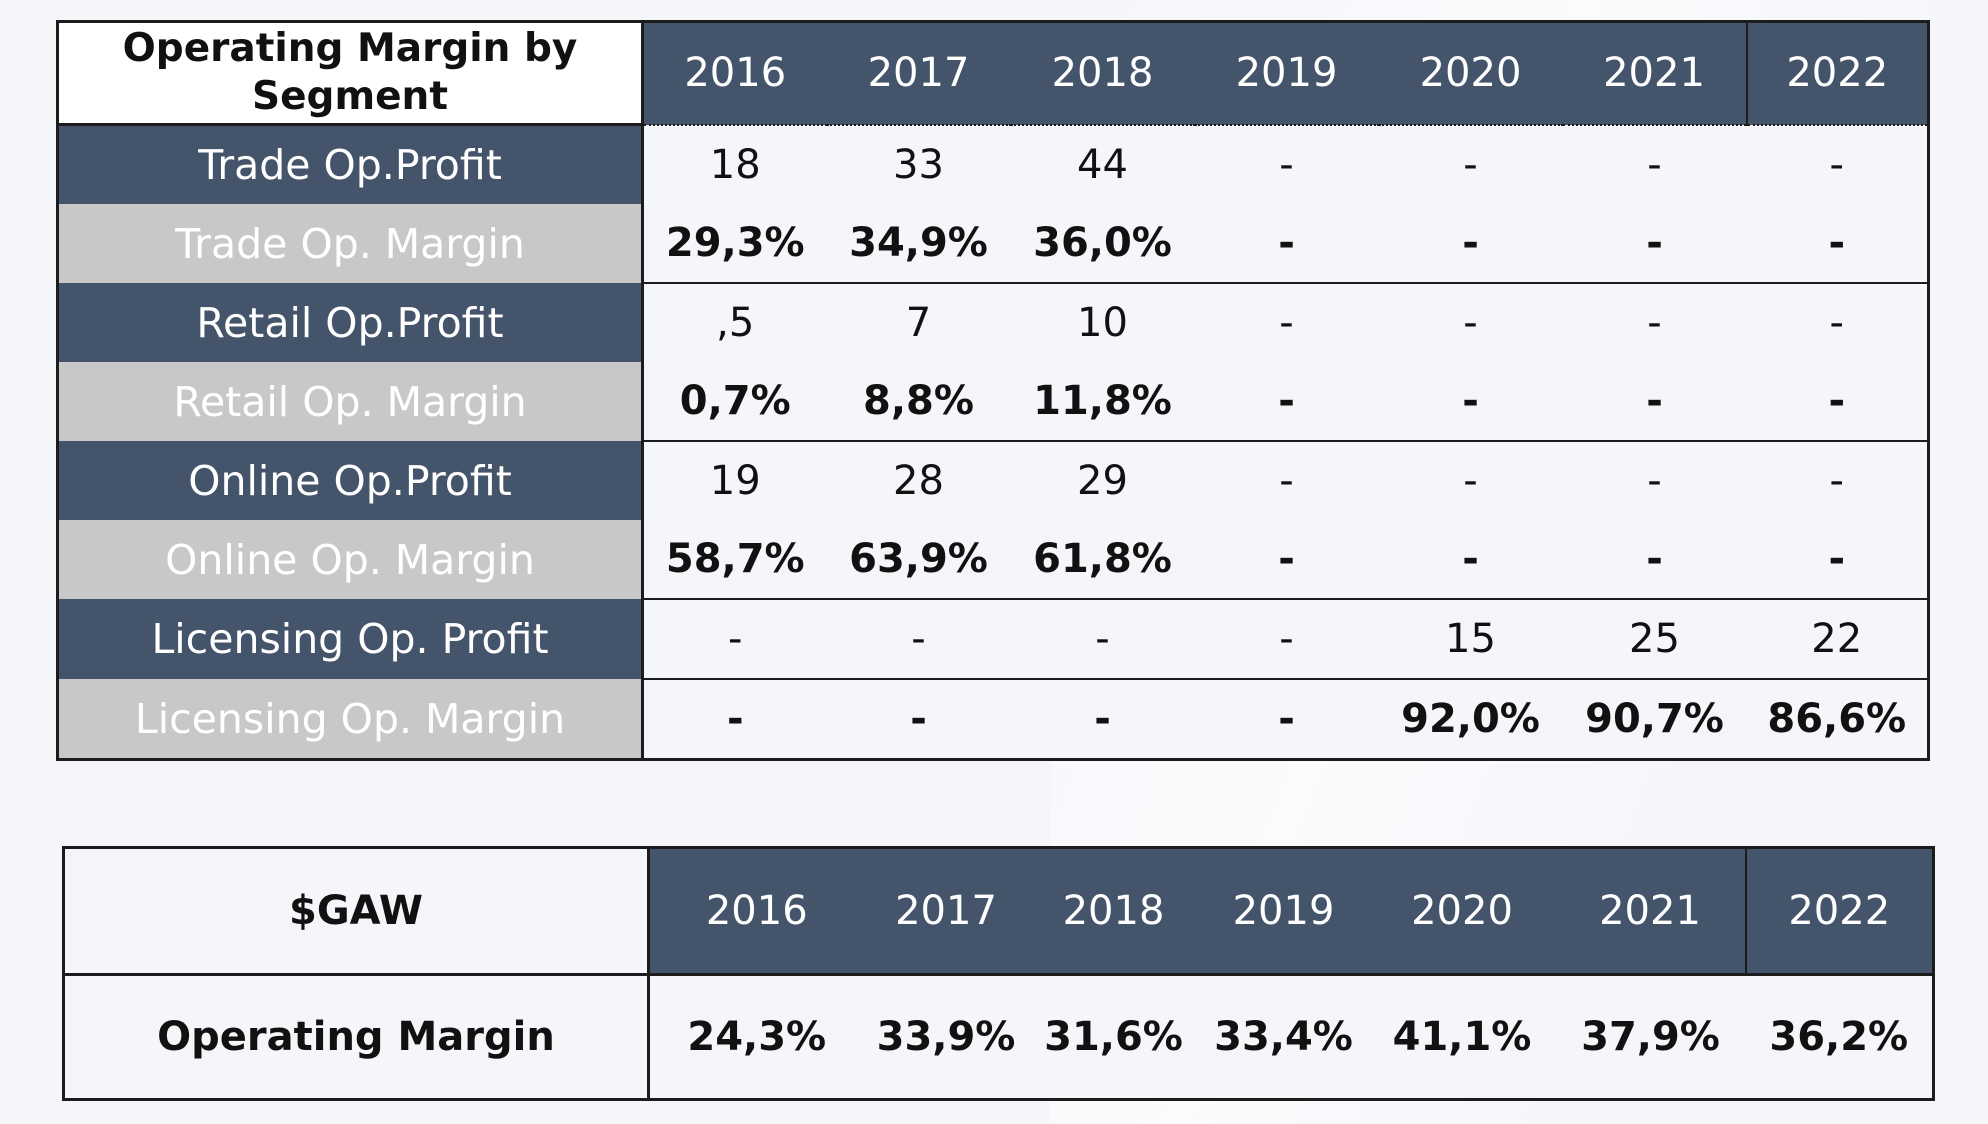 This screenshot has height=1124, width=1988. I want to click on margin-value: 11,8%, so click(1102, 402).